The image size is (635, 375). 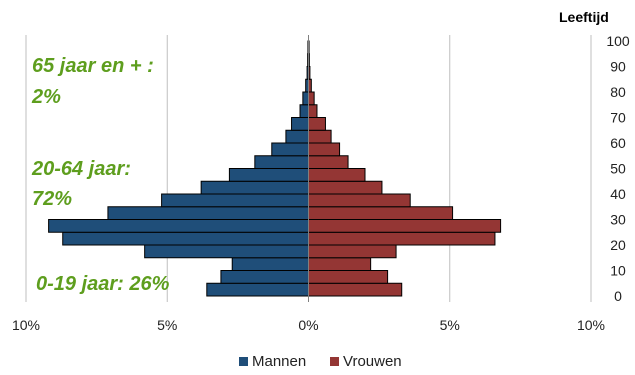 What do you see at coordinates (450, 325) in the screenshot?
I see `x-tick-3: 5%` at bounding box center [450, 325].